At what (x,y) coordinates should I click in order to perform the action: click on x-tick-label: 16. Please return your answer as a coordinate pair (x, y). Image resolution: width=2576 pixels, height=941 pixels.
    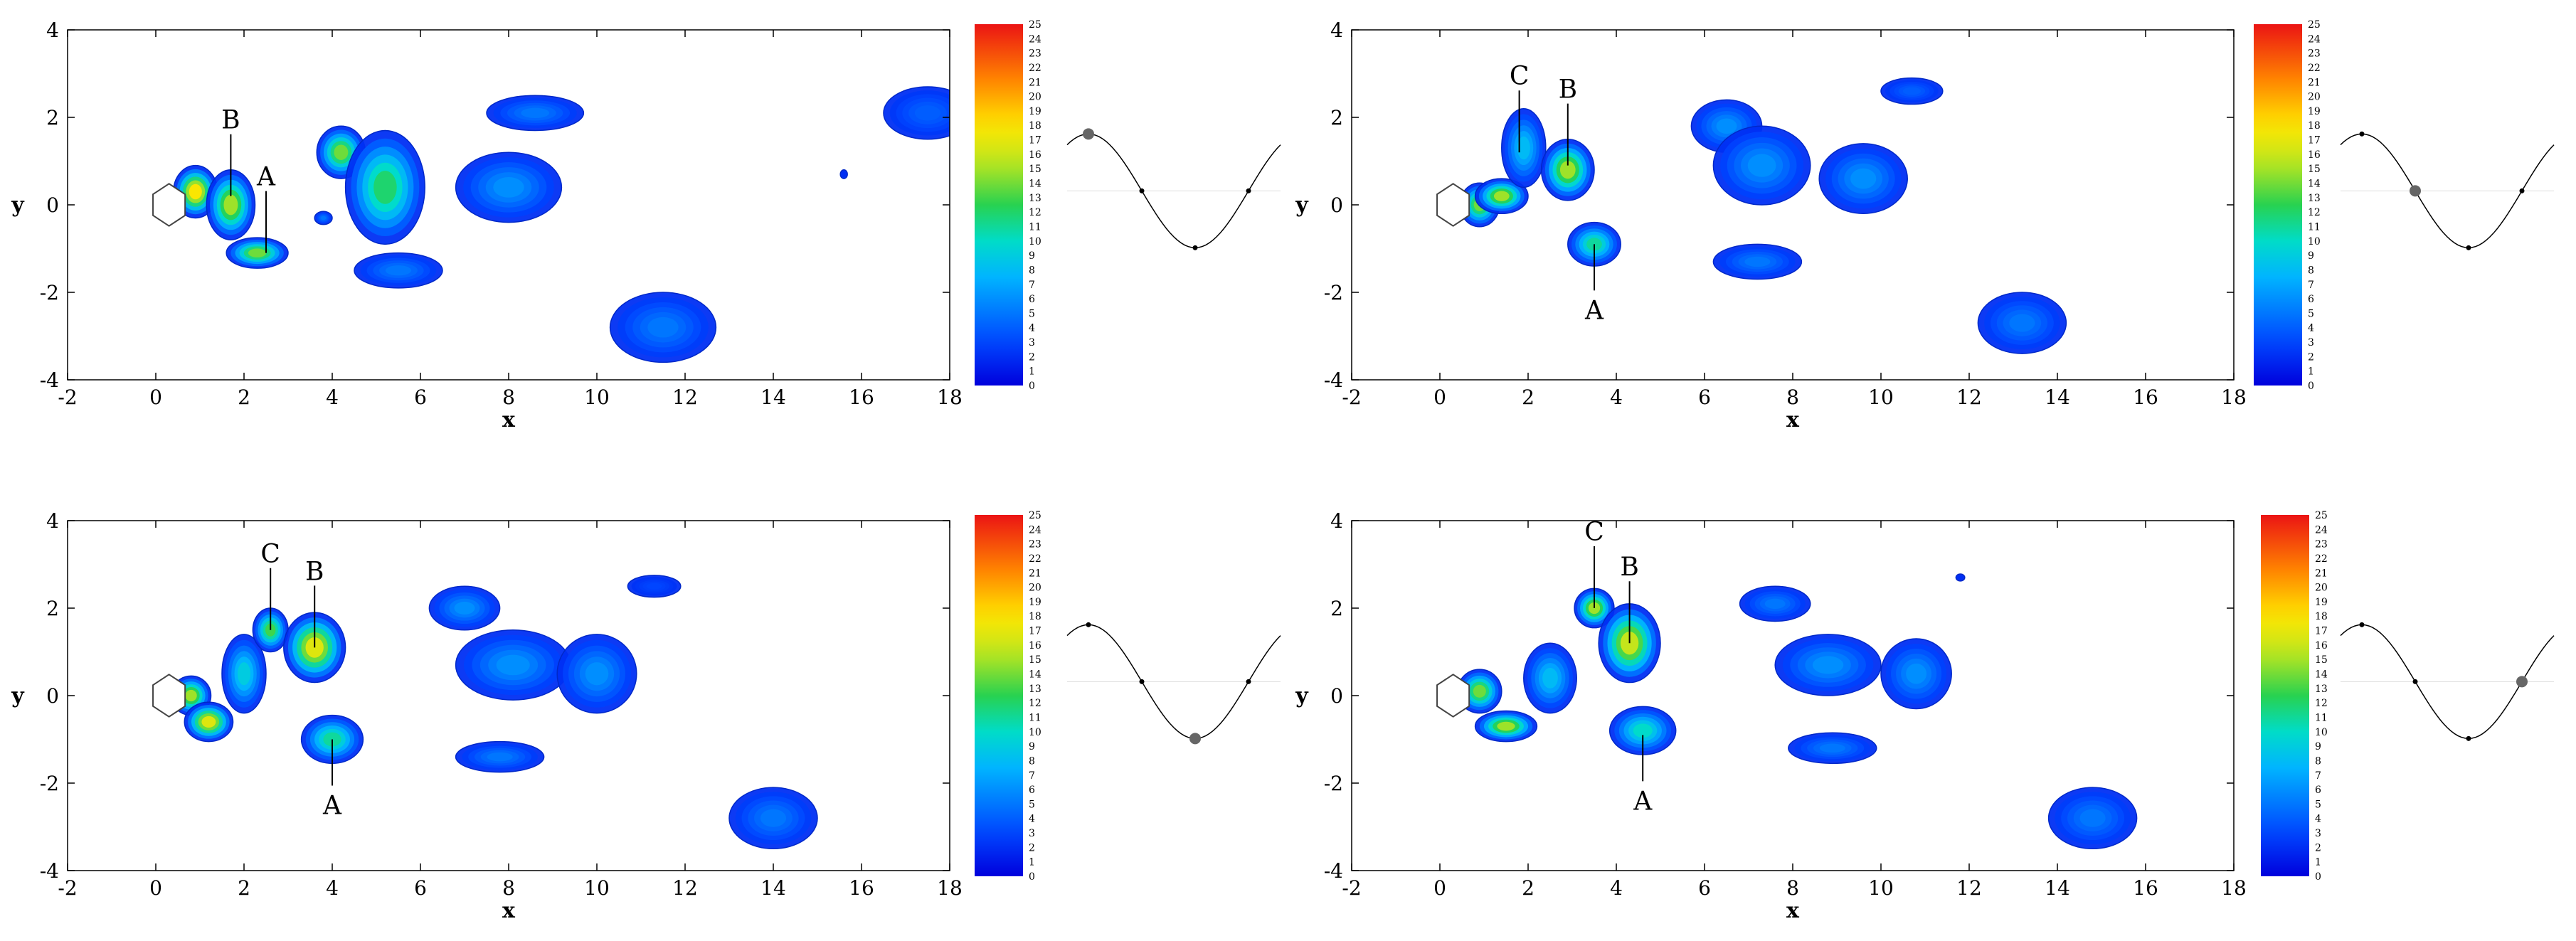
    Looking at the image, I should click on (861, 888).